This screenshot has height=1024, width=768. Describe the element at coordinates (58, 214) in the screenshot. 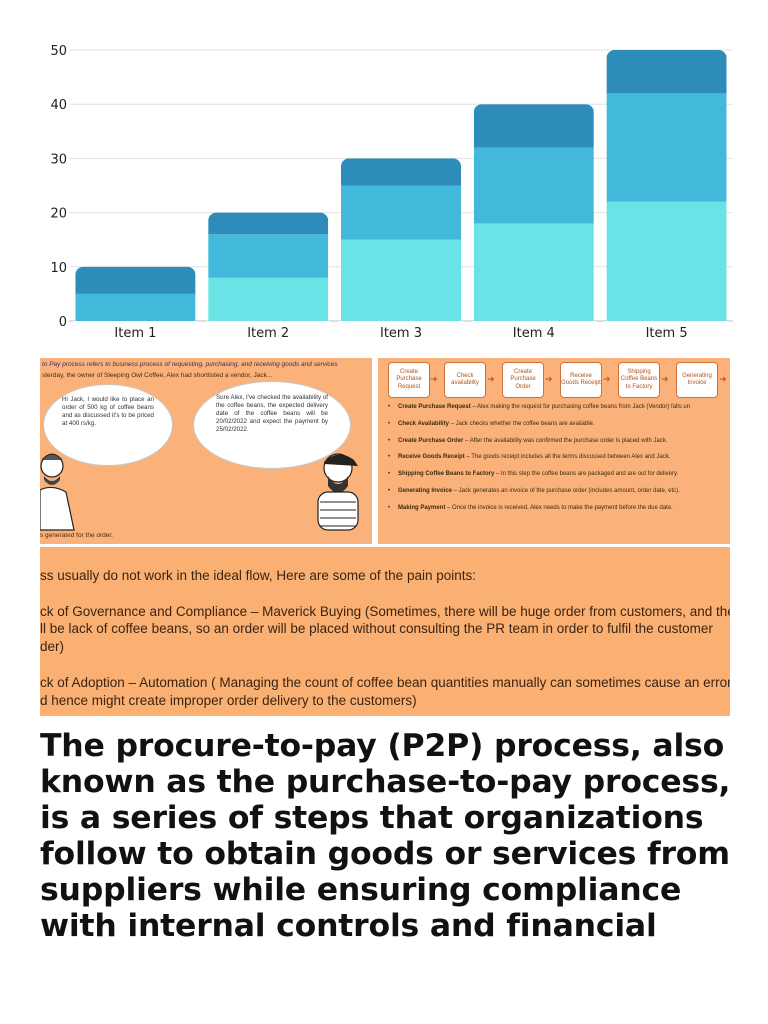

I see `y-tick-label: 20` at that location.